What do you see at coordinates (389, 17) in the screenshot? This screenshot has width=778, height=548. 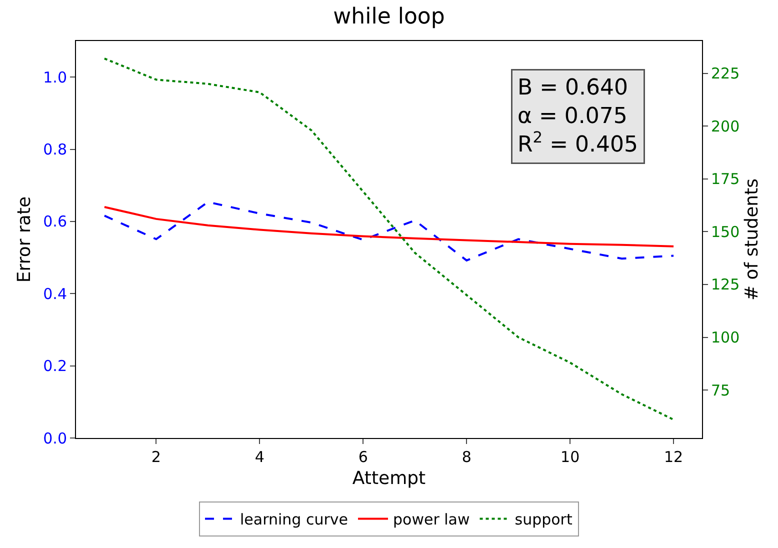 I see `chart-title: while loop` at bounding box center [389, 17].